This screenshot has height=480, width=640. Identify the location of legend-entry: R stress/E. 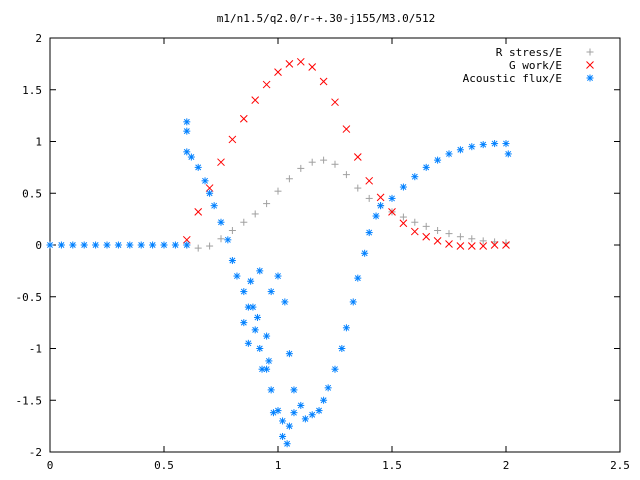
(545, 52).